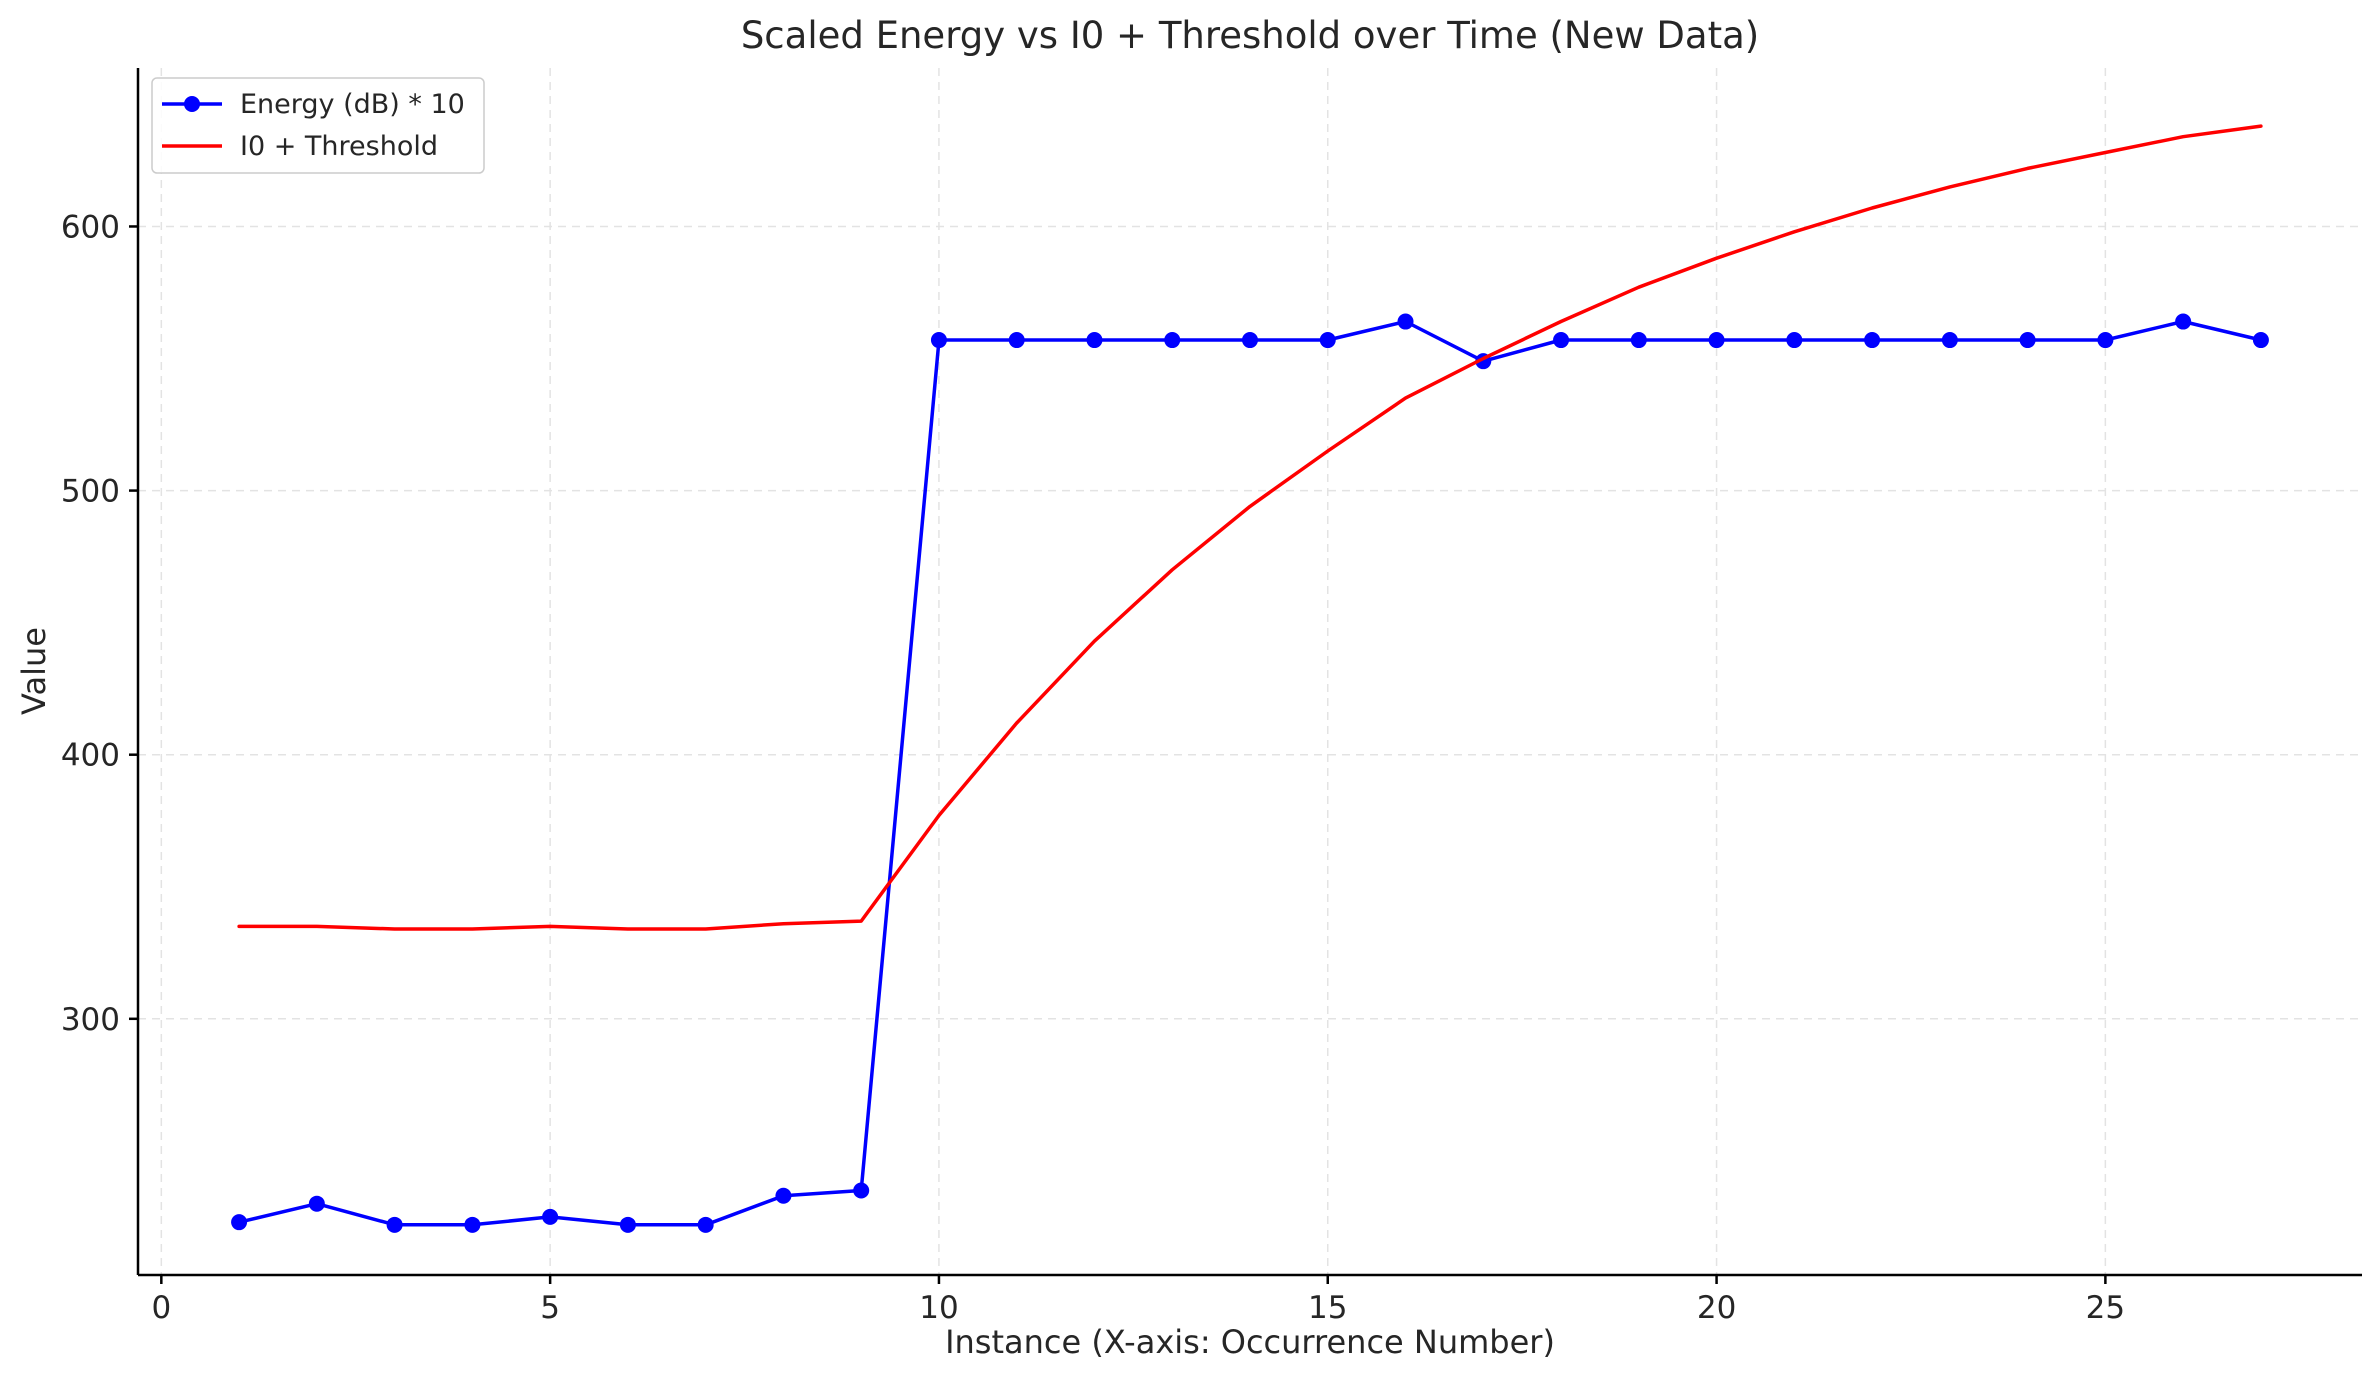 This screenshot has width=2379, height=1380. What do you see at coordinates (161, 1308) in the screenshot?
I see `x-tick-label: 0` at bounding box center [161, 1308].